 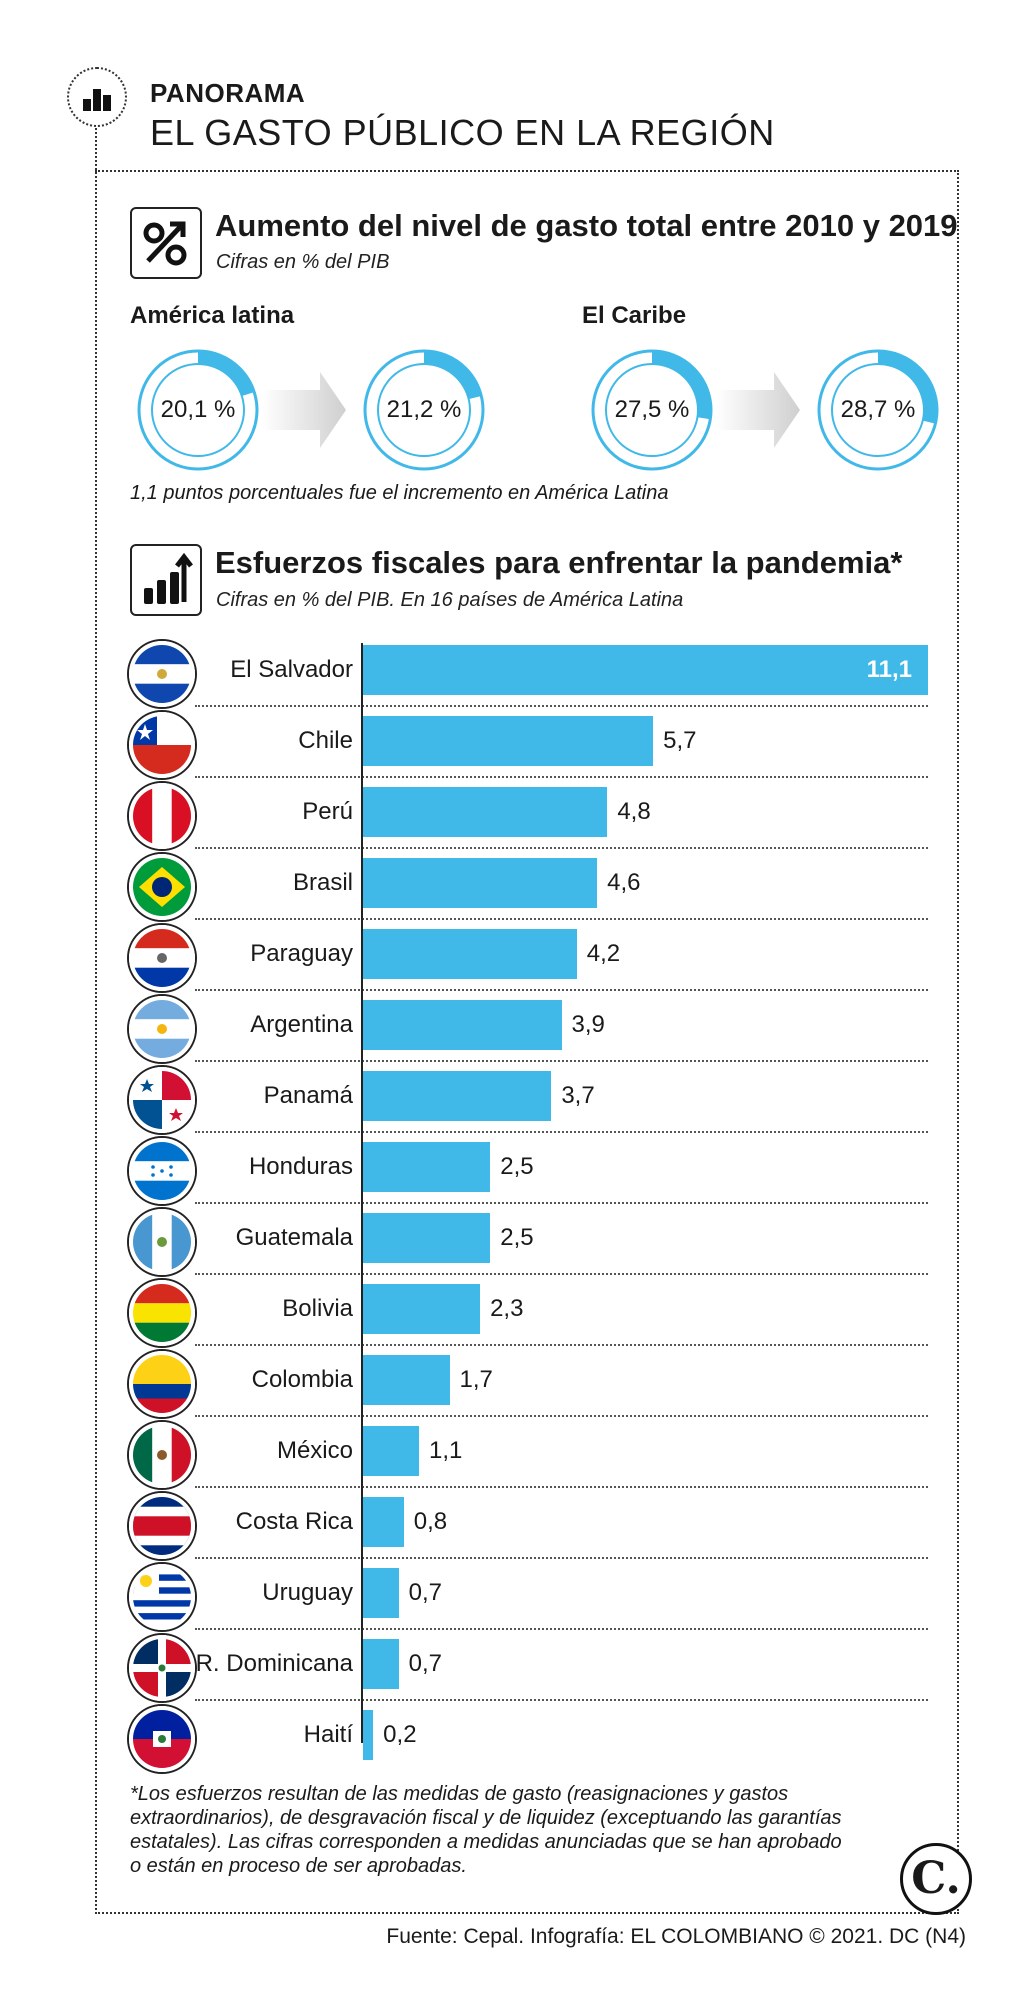 I want to click on flag-mexico-icon, so click(x=162, y=1455).